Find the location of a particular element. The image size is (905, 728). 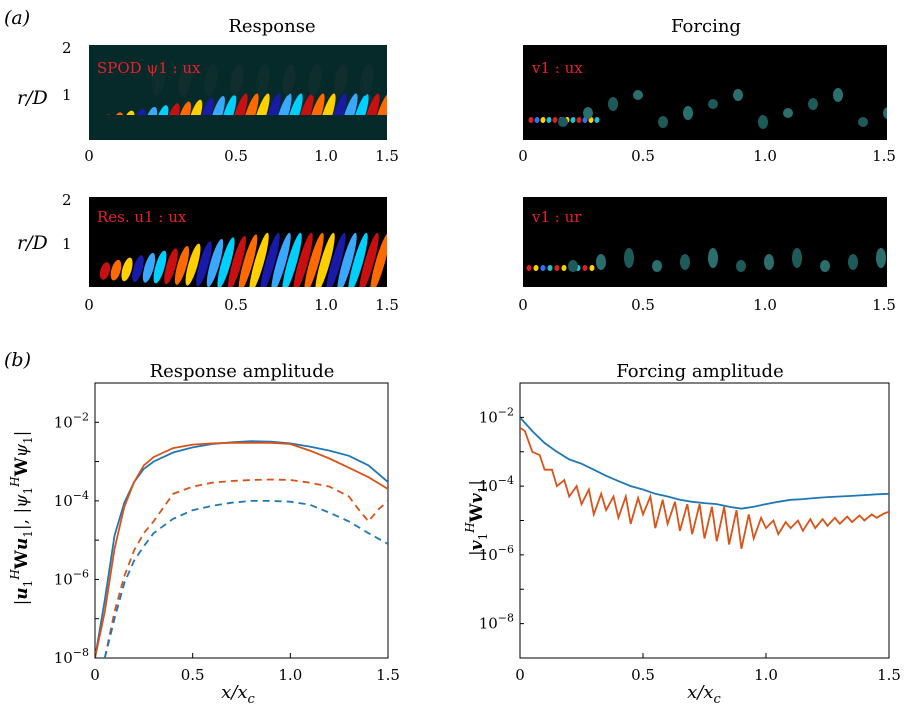

spod-annotation: SPOD ψ1 : ux is located at coordinates (149, 68).